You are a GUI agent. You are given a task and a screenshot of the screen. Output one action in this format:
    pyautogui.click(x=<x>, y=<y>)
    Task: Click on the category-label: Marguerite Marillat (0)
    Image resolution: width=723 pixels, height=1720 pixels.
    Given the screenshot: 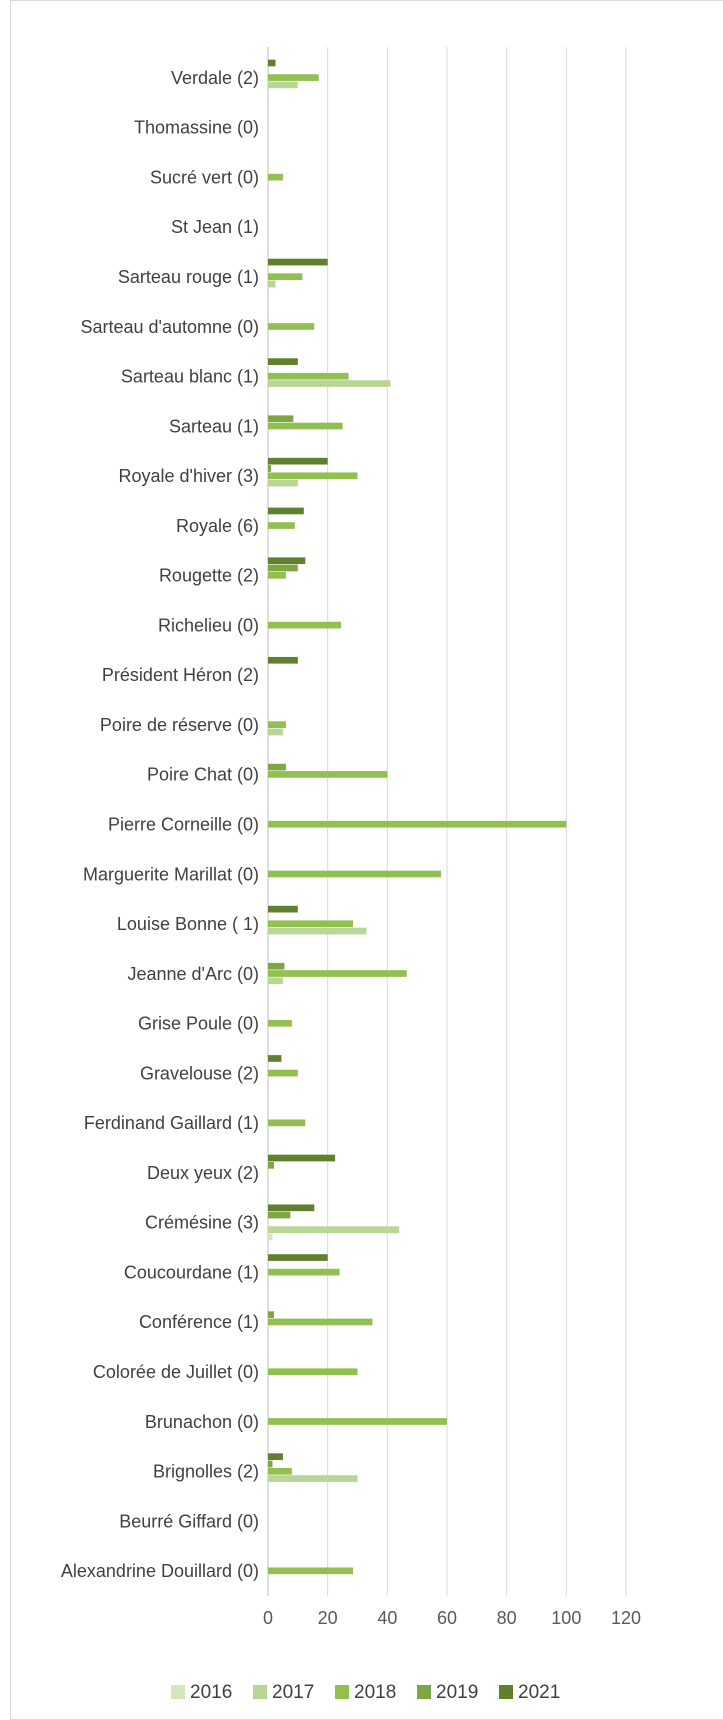 What is the action you would take?
    pyautogui.click(x=171, y=874)
    